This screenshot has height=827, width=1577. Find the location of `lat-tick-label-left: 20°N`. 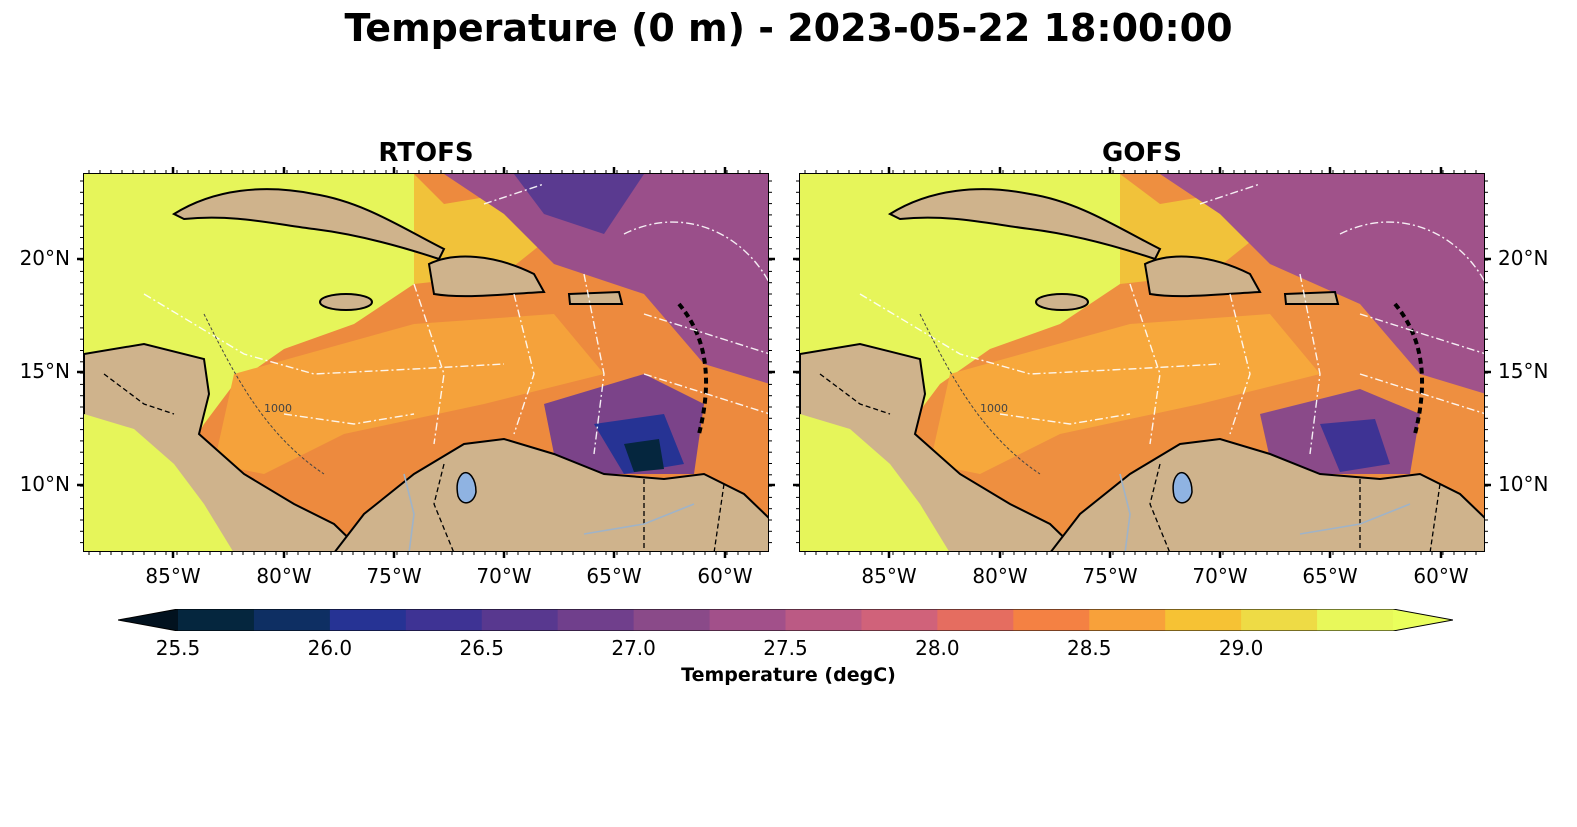

lat-tick-label-left: 20°N is located at coordinates (44, 258).